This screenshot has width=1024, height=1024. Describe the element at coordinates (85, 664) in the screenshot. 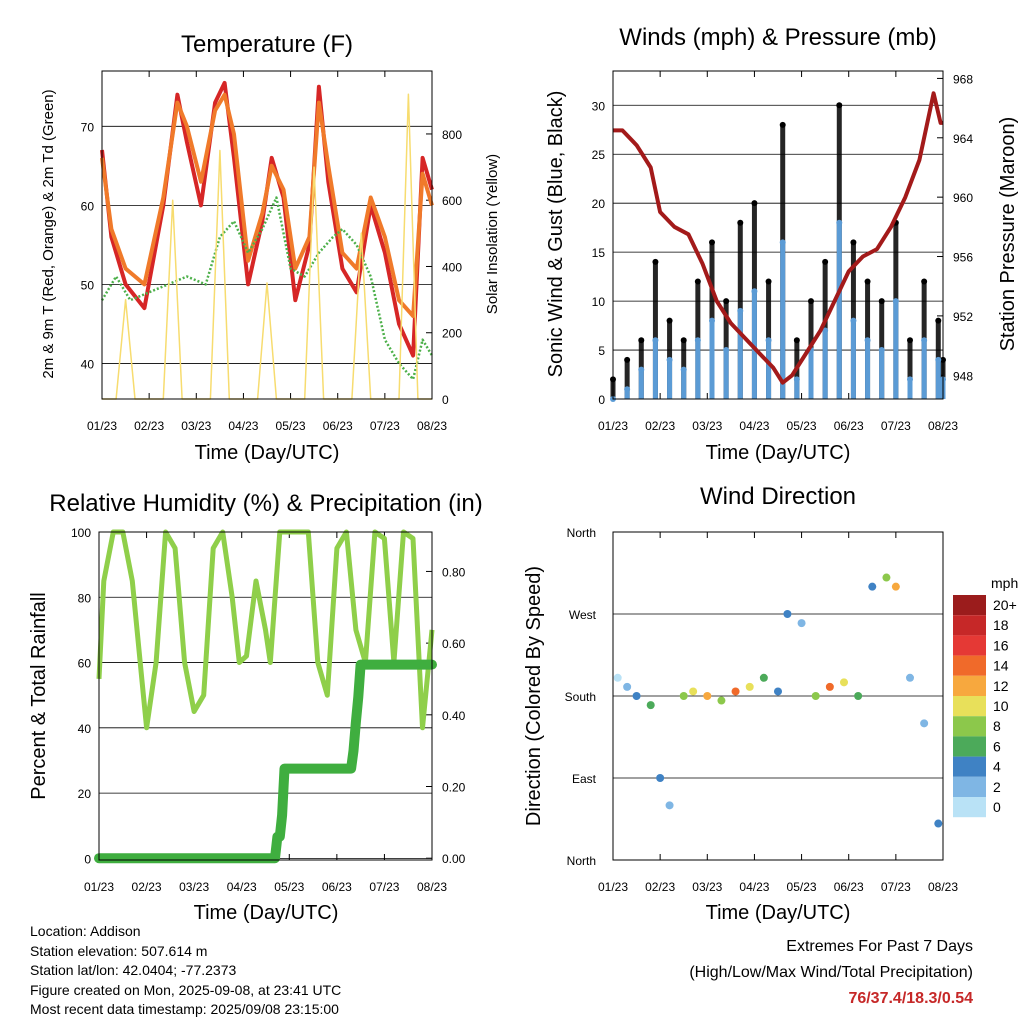

I see `y-tick-label: 60` at that location.